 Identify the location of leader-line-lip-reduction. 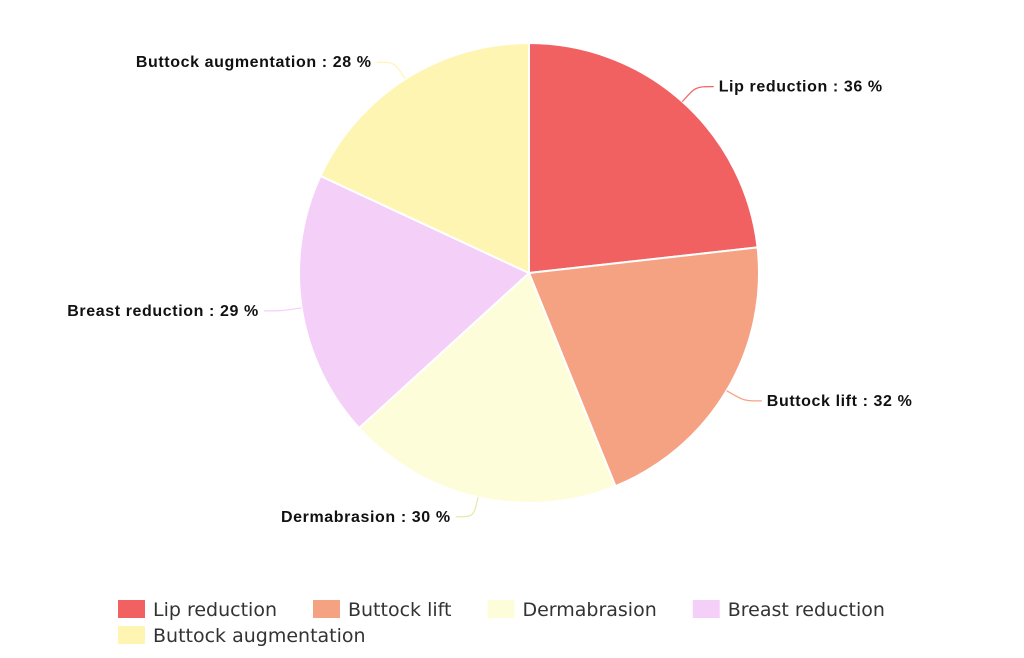
(697, 94).